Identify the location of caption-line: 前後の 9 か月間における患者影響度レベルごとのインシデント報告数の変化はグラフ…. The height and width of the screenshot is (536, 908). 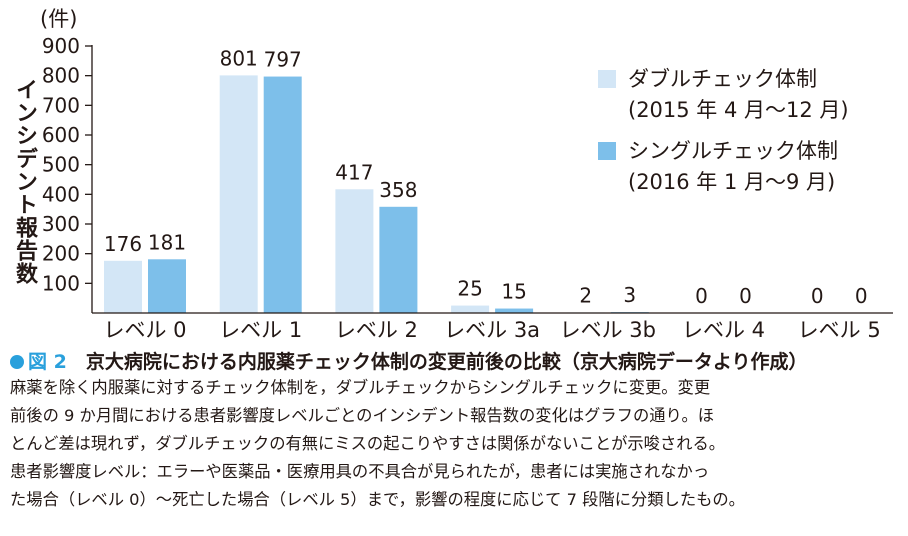
(362, 415).